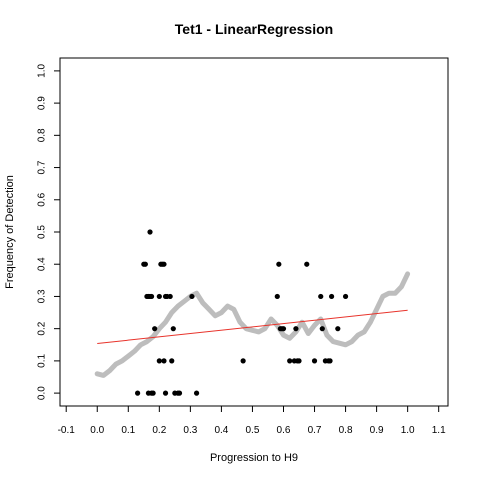  Describe the element at coordinates (221, 430) in the screenshot. I see `x-tick-label: 0.4` at that location.